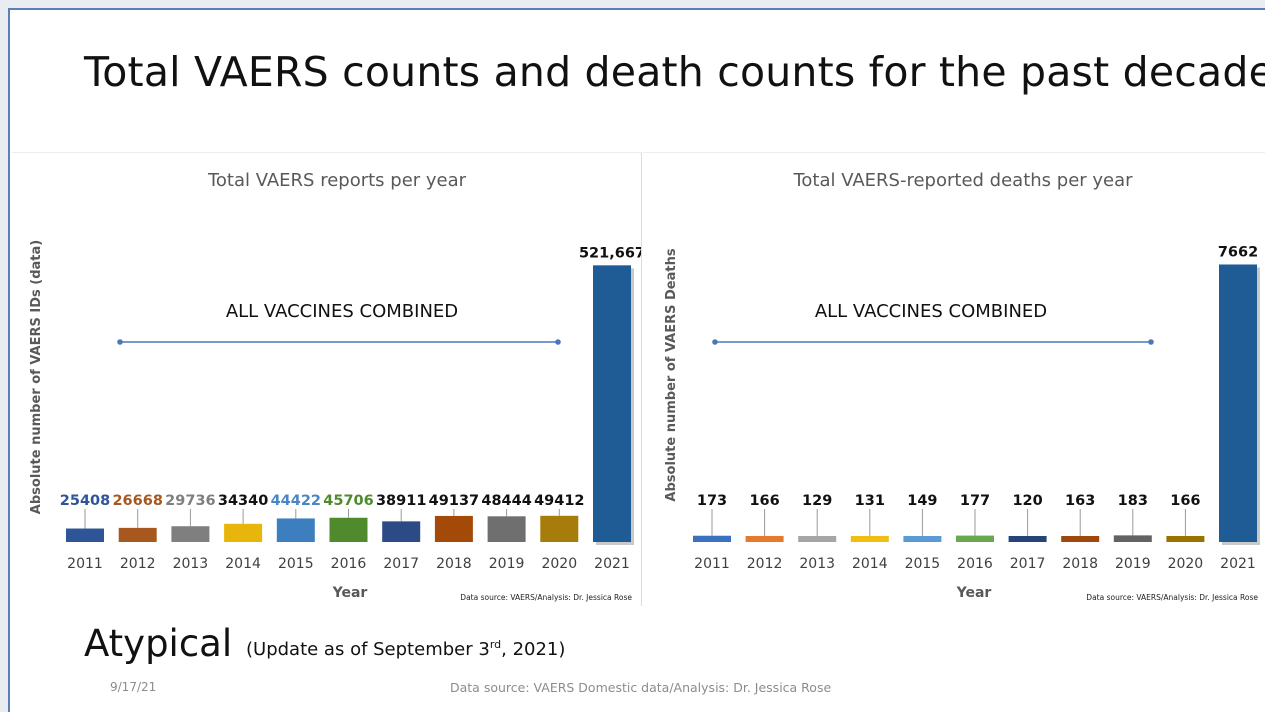 The image size is (1265, 712). What do you see at coordinates (817, 501) in the screenshot?
I see `data-label: 129` at bounding box center [817, 501].